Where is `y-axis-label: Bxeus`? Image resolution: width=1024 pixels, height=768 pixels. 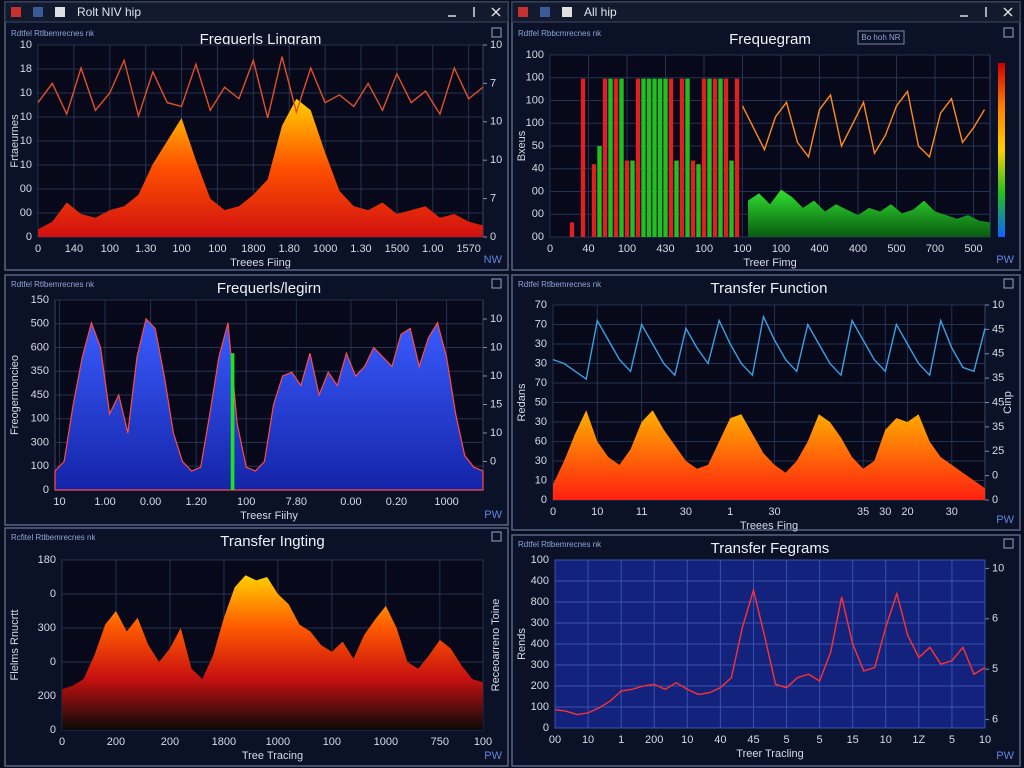
y-axis-label: Bxeus is located at coordinates (522, 145).